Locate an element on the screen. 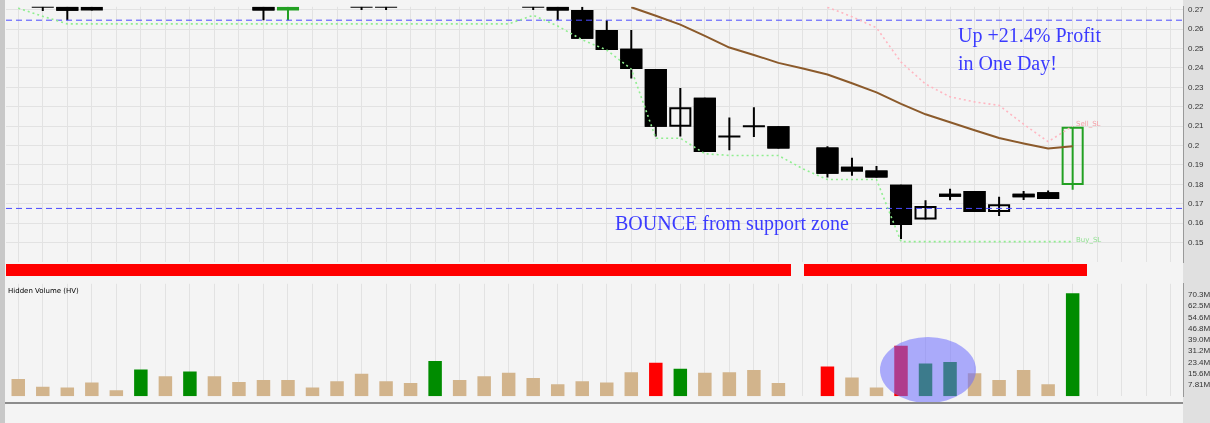 The image size is (1210, 423). y-tick-label: 0.15 is located at coordinates (1196, 242).